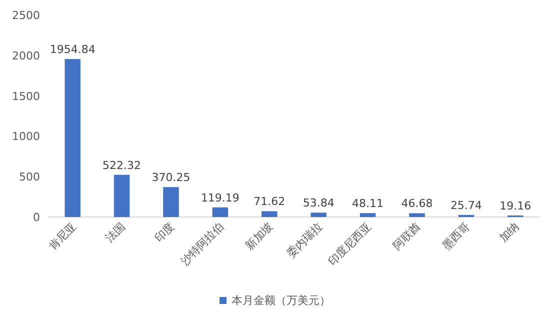  I want to click on legend-label: 本月金额（万美元）, so click(281, 300).